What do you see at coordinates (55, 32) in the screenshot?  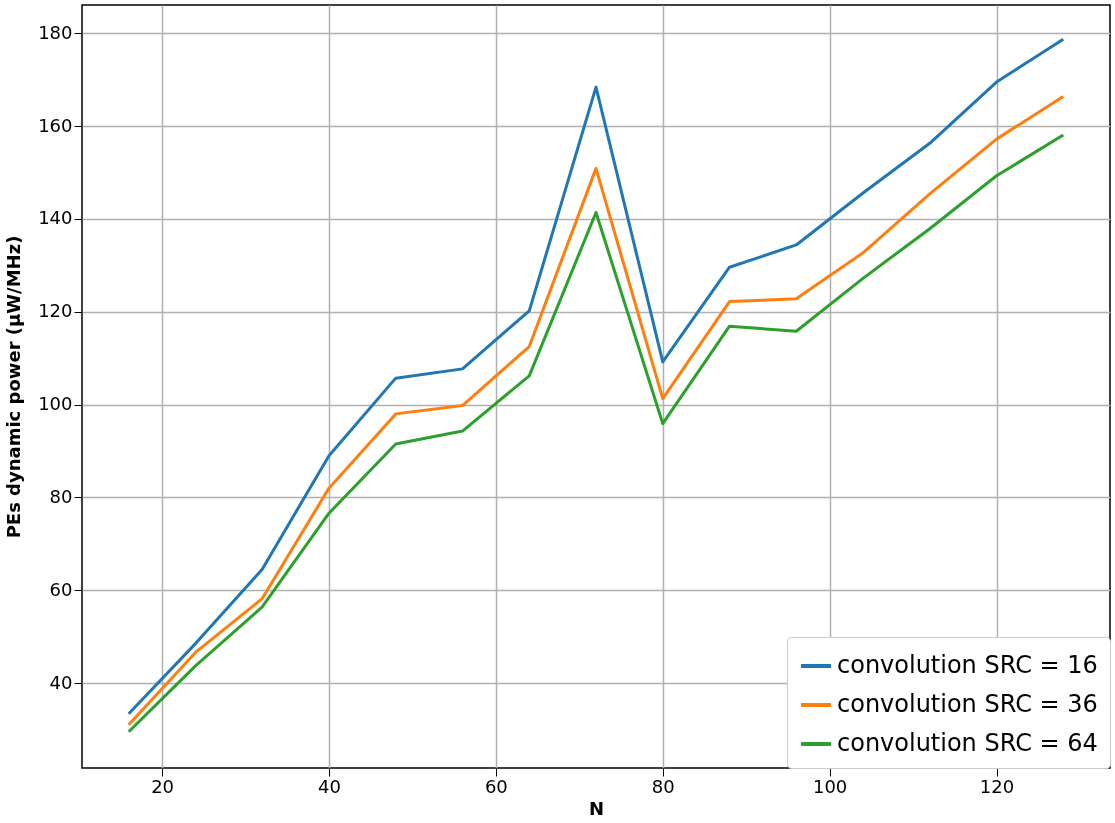 I see `y-tick-label: 180` at bounding box center [55, 32].